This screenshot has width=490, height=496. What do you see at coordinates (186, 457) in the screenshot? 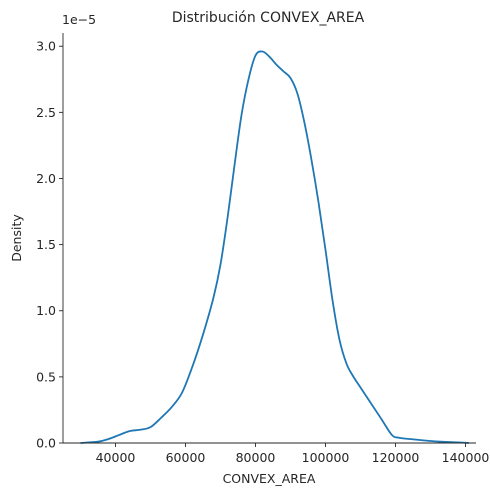
I see `x-tick-label: 60000` at bounding box center [186, 457].